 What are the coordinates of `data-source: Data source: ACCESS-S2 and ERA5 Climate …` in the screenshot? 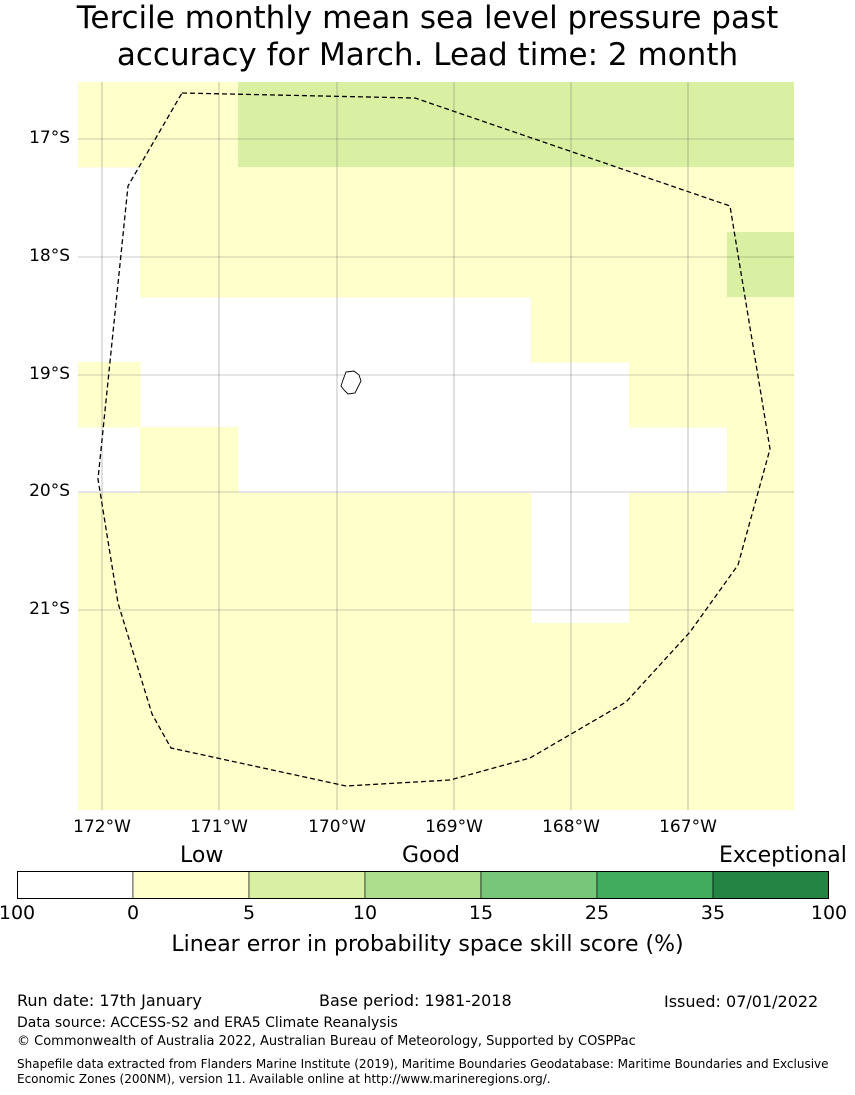 It's located at (207, 1023).